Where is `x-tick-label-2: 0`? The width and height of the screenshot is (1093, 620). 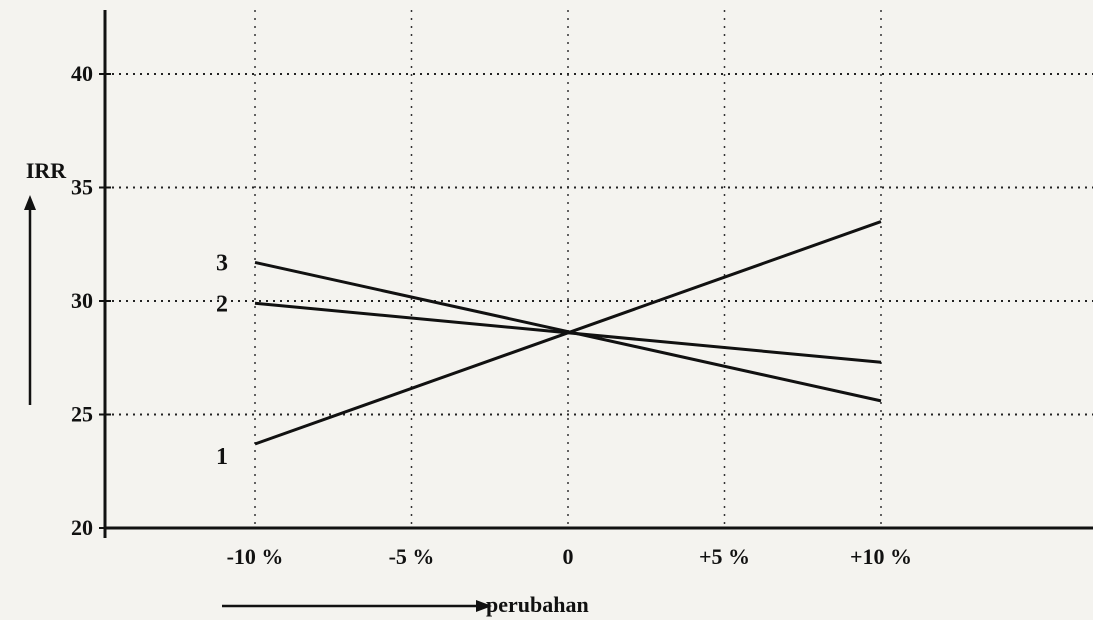
x-tick-label-2: 0 is located at coordinates (568, 556).